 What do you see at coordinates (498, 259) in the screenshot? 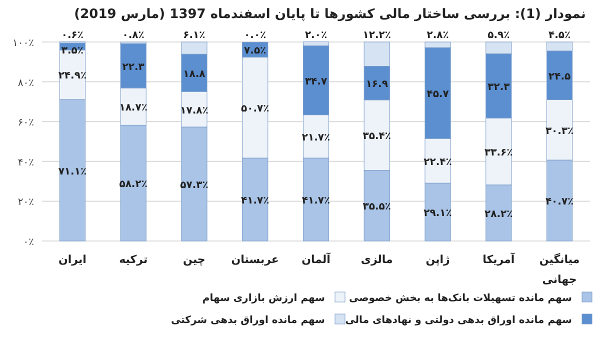
I see `x-tick-label: آمریکا` at bounding box center [498, 259].